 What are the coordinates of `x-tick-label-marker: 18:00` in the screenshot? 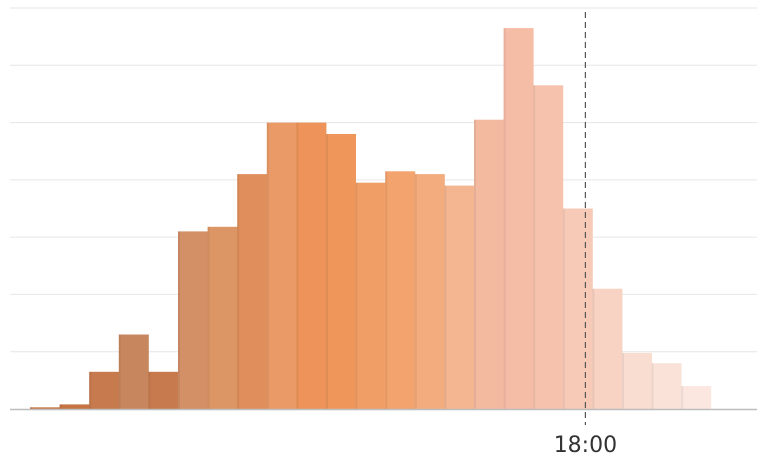 It's located at (585, 445).